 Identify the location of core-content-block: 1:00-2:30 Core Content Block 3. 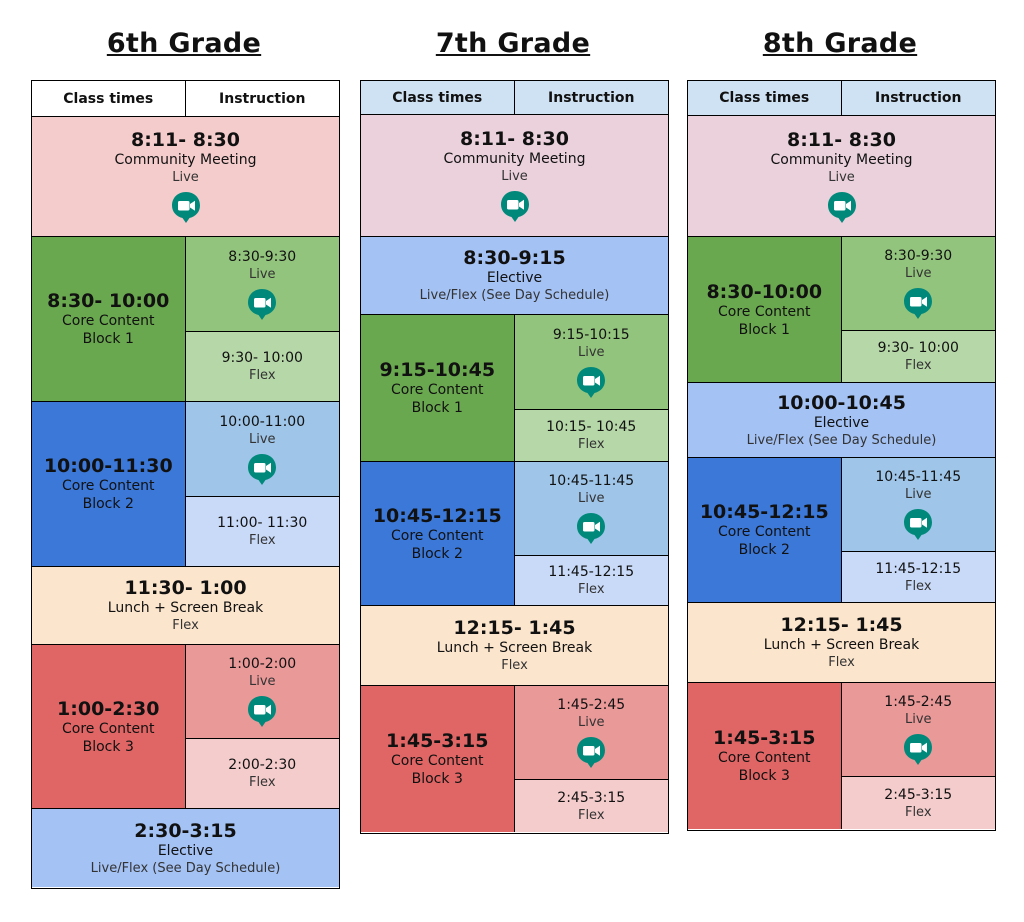
(109, 727).